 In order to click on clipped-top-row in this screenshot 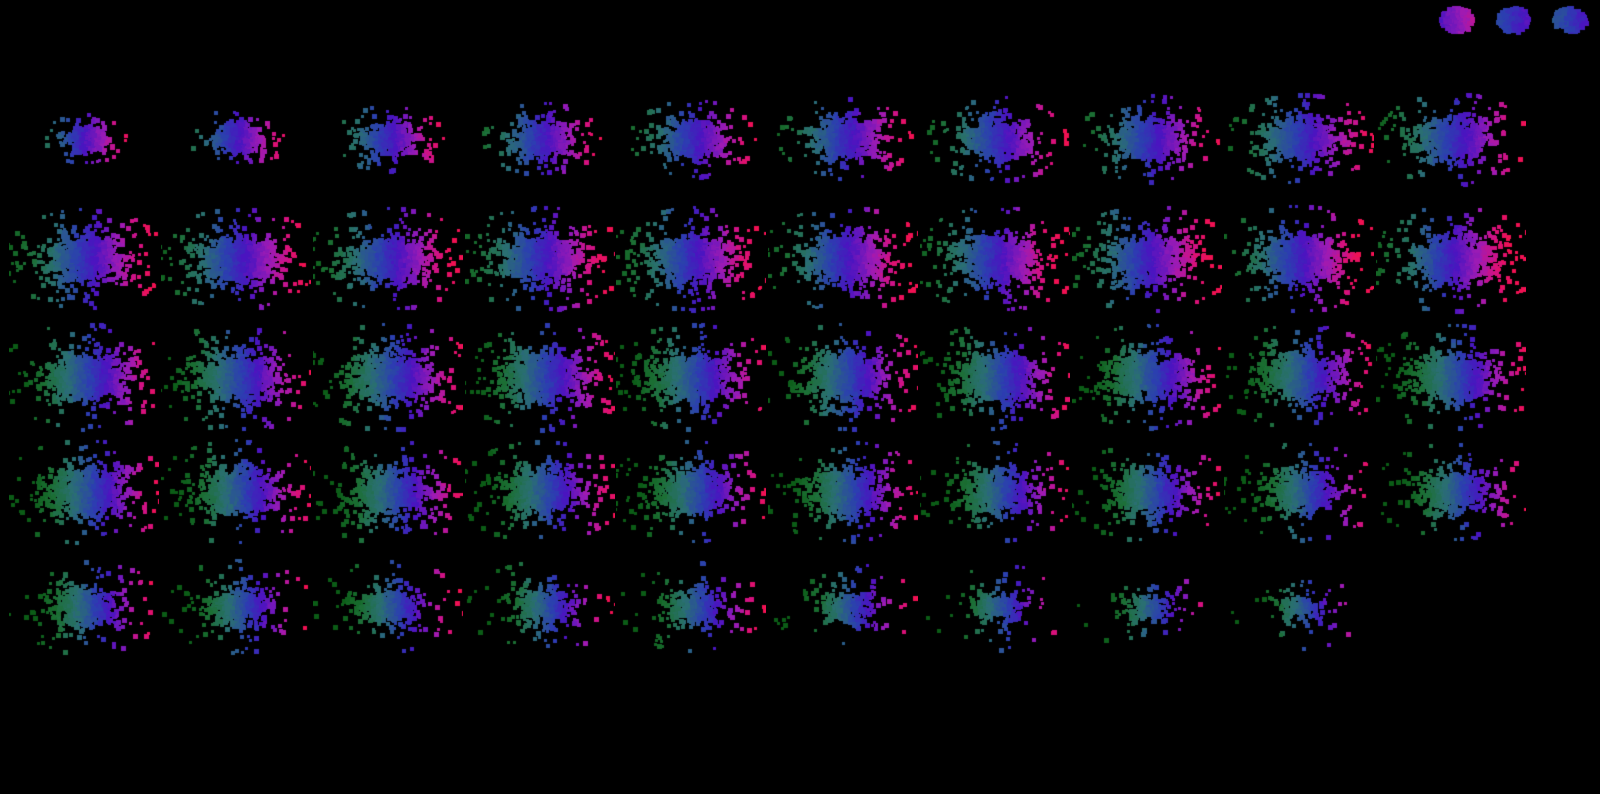, I will do `click(800, 23)`.